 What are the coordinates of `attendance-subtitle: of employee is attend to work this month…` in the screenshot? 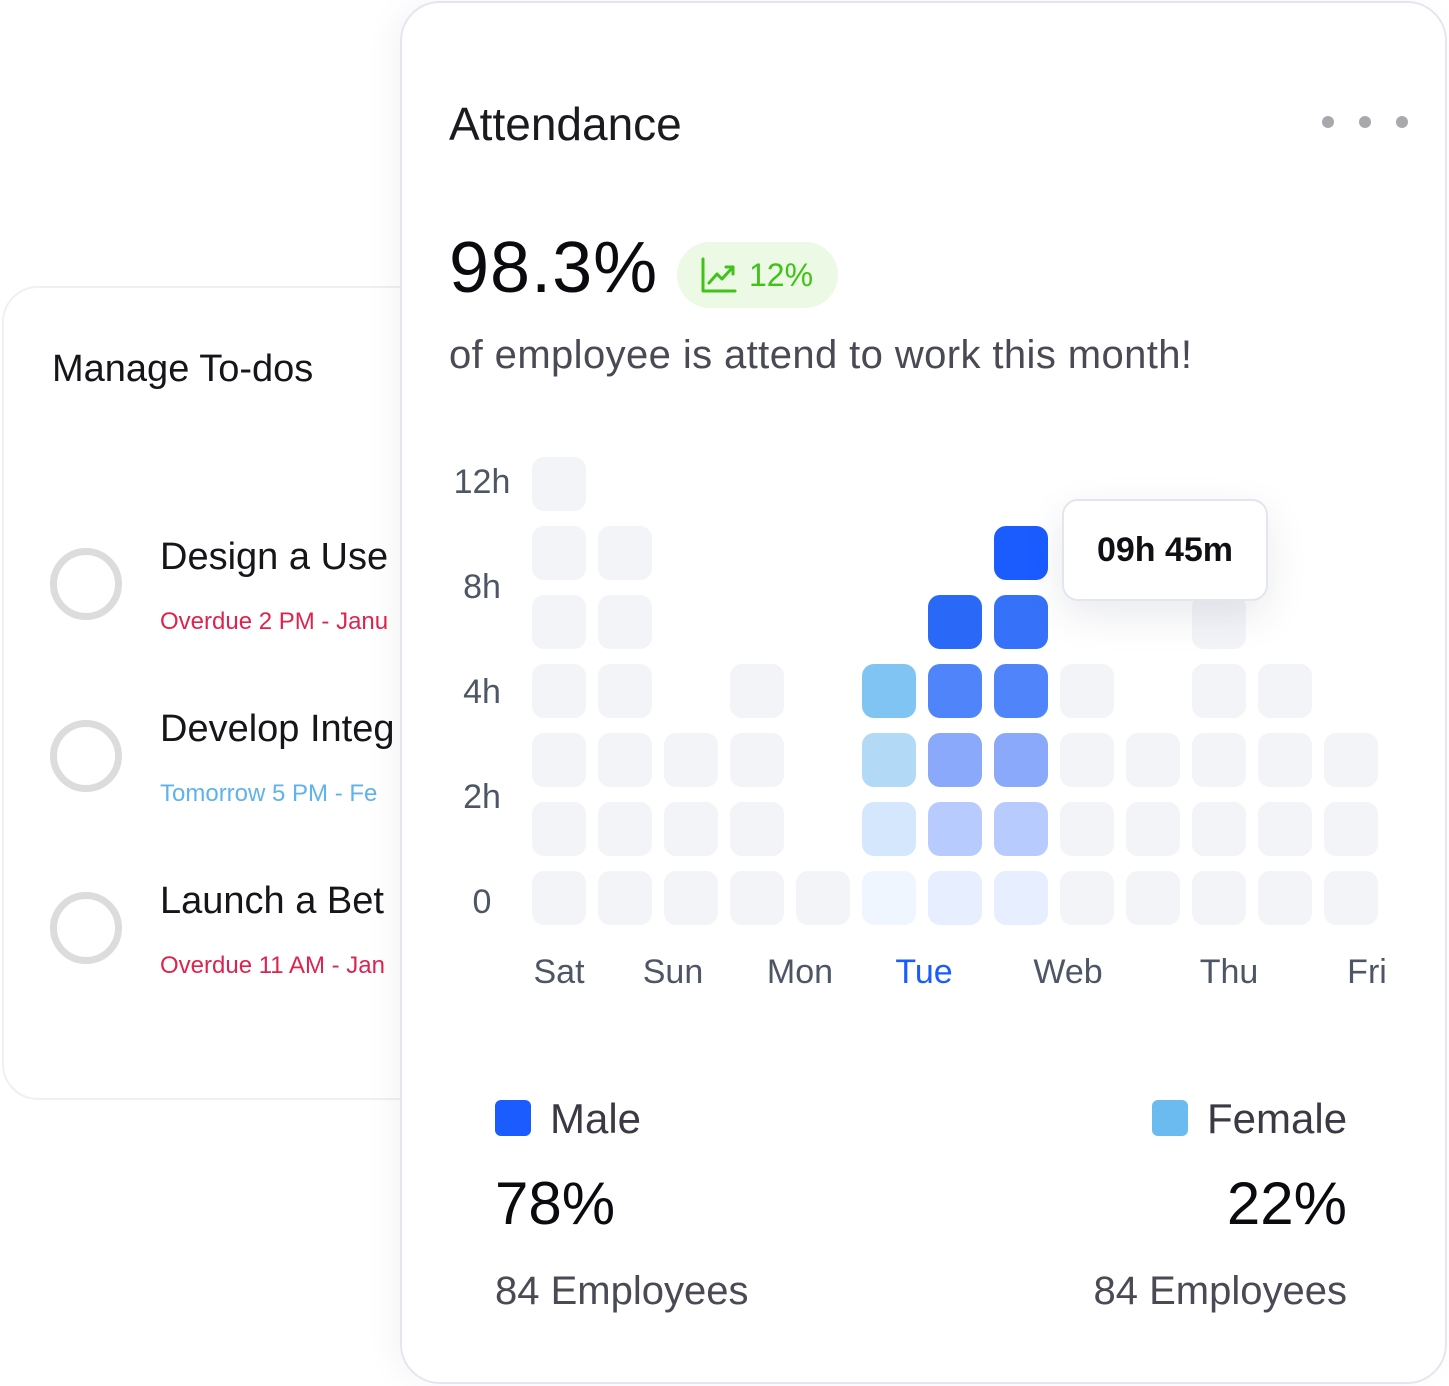 It's located at (821, 355).